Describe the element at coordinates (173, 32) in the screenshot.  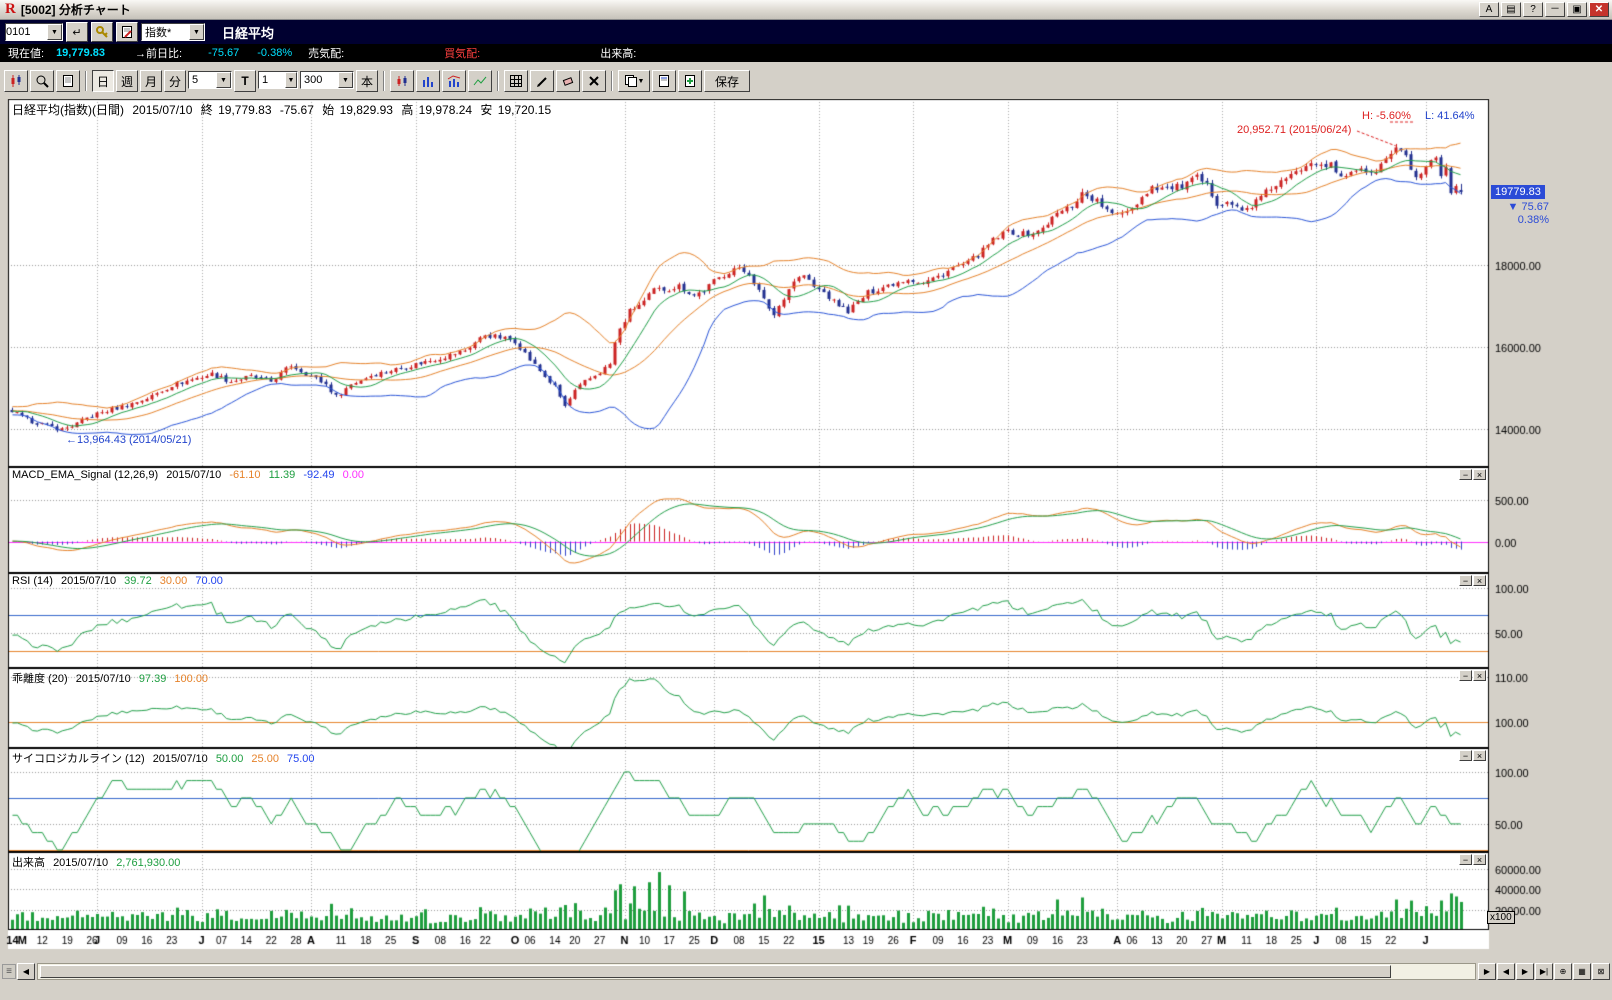
I see `index-type-combo: 指数* ▼` at that location.